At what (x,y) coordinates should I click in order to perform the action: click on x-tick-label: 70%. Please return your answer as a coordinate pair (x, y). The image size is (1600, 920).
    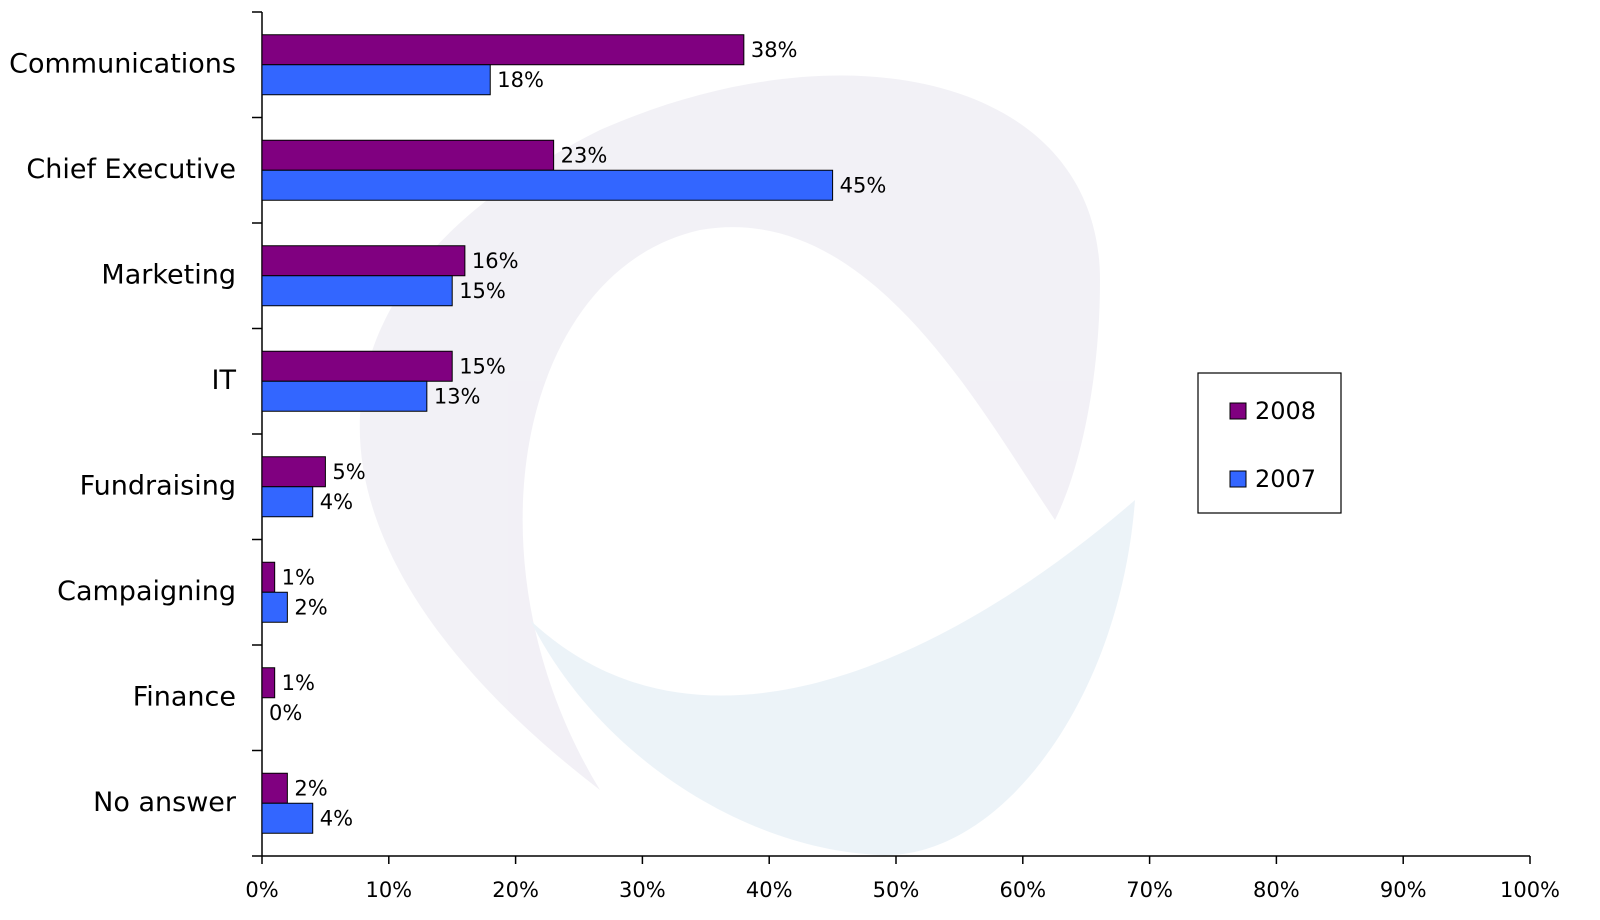
    Looking at the image, I should click on (1149, 890).